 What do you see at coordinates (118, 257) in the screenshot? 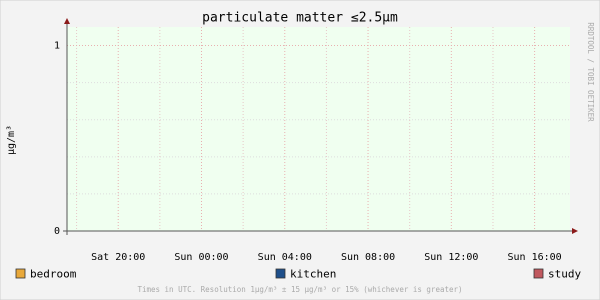
I see `x-tick-label: Sat 20:00` at bounding box center [118, 257].